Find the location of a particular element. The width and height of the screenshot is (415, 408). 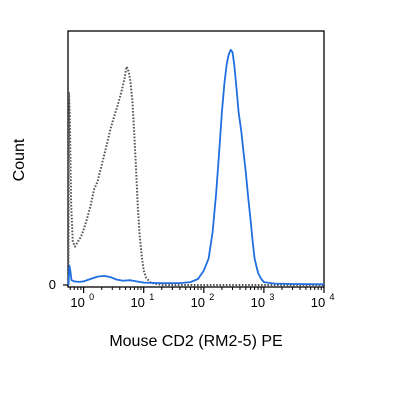

x-tick-exponent: 0 is located at coordinates (91, 297).